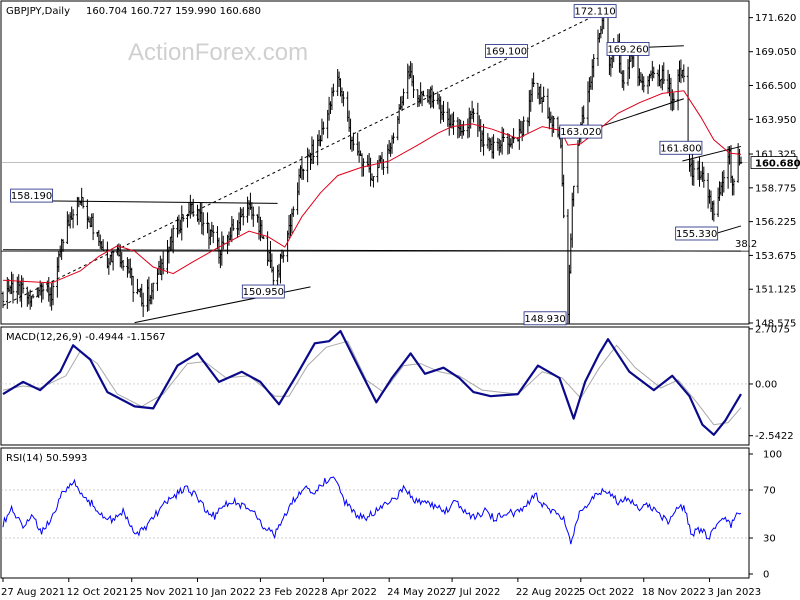  Describe the element at coordinates (375, 510) in the screenshot. I see `rsi-layer` at that location.